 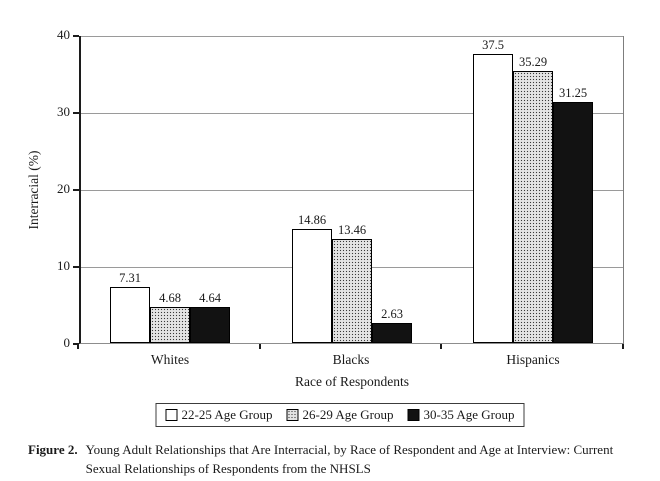 What do you see at coordinates (469, 414) in the screenshot?
I see `legend-label: 30-35 Age Group` at bounding box center [469, 414].